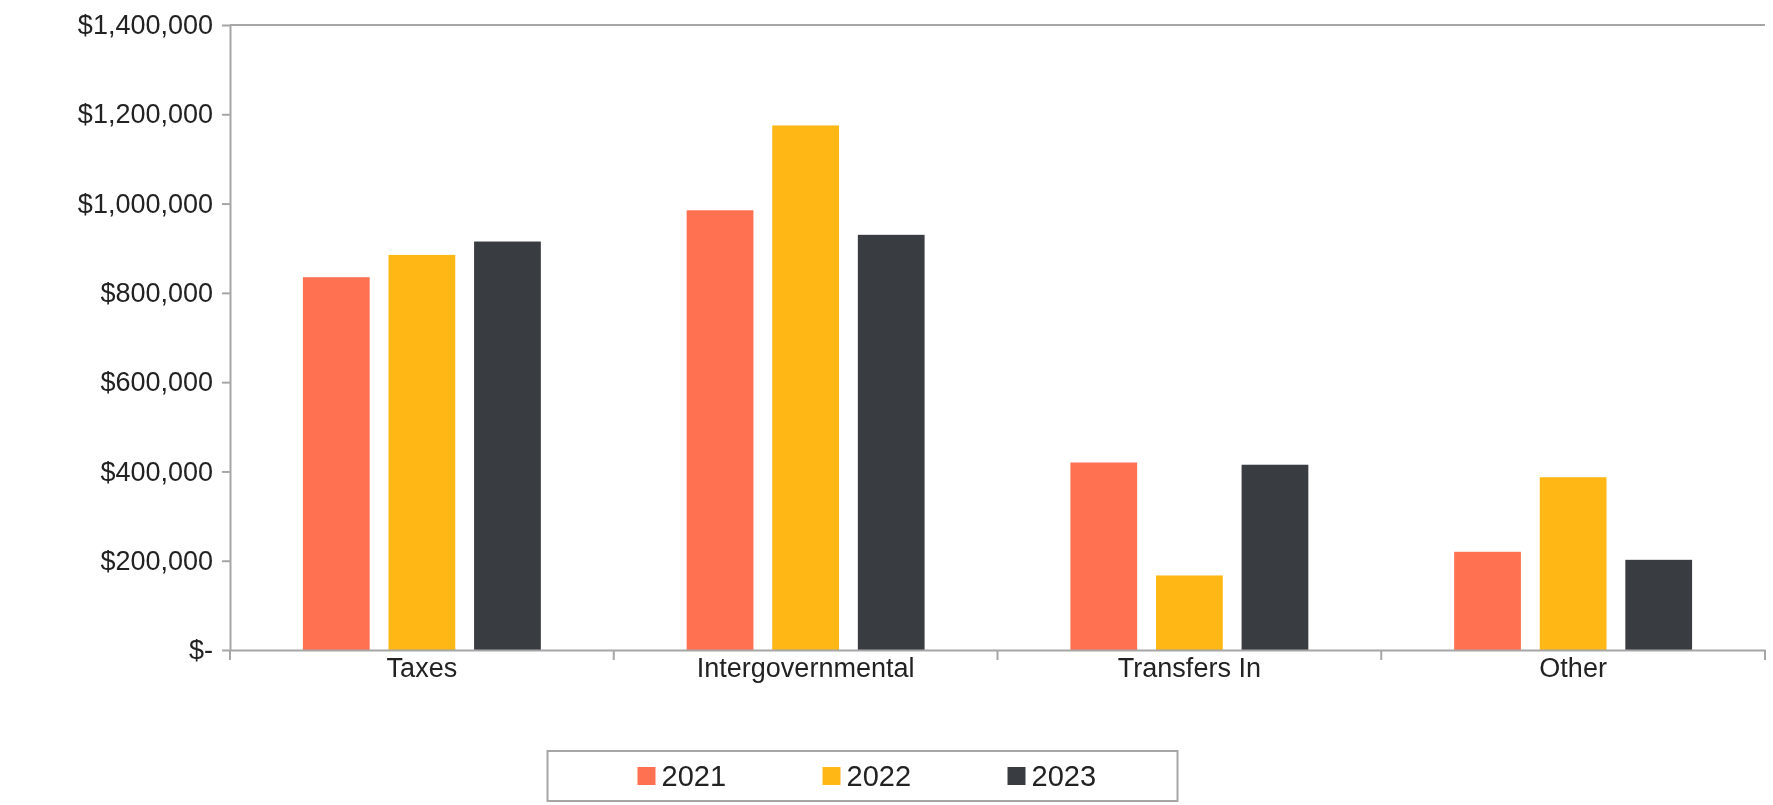 This screenshot has height=805, width=1773. Describe the element at coordinates (1189, 668) in the screenshot. I see `x-tick-label: Transfers In` at that location.